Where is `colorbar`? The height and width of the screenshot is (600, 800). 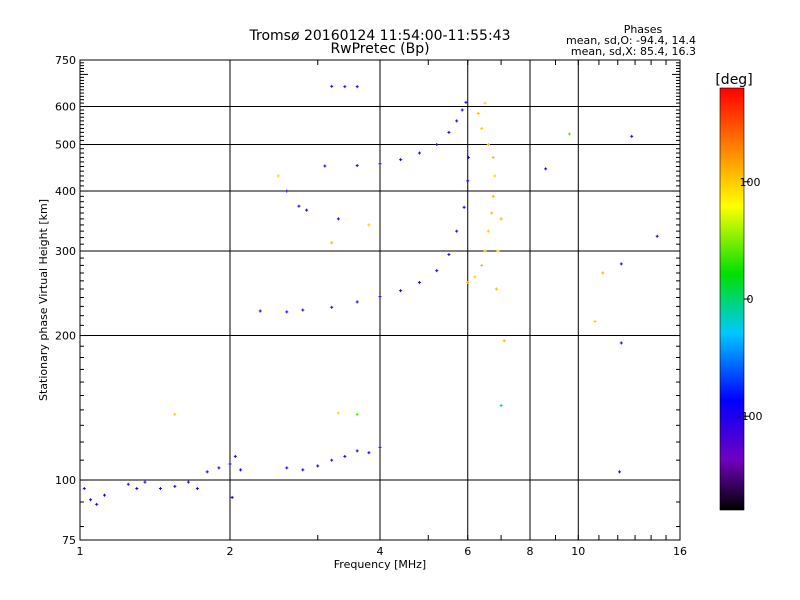
colorbar is located at coordinates (732, 299).